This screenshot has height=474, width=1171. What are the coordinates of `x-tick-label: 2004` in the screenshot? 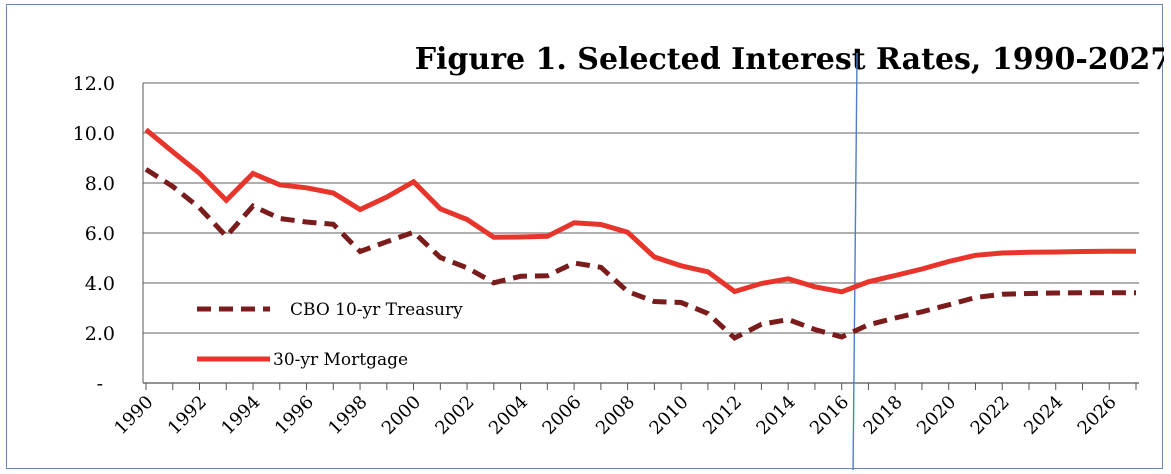 It's located at (508, 415).